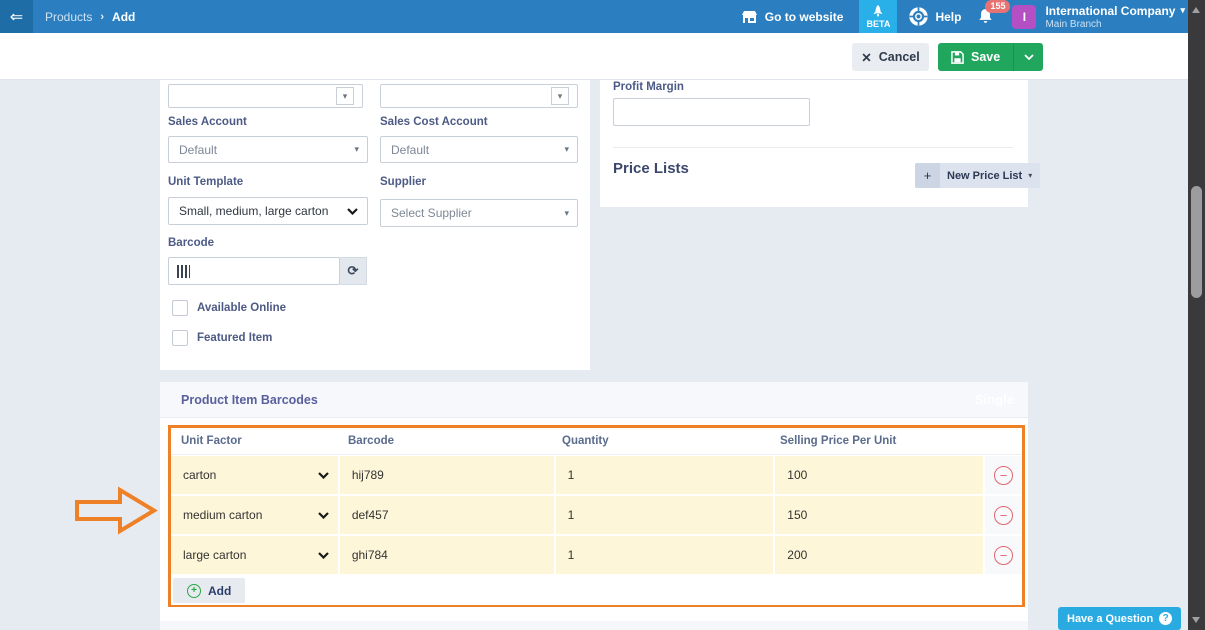 The width and height of the screenshot is (1205, 630). Describe the element at coordinates (446, 475) in the screenshot. I see `barcode-cell-input: hij789` at that location.